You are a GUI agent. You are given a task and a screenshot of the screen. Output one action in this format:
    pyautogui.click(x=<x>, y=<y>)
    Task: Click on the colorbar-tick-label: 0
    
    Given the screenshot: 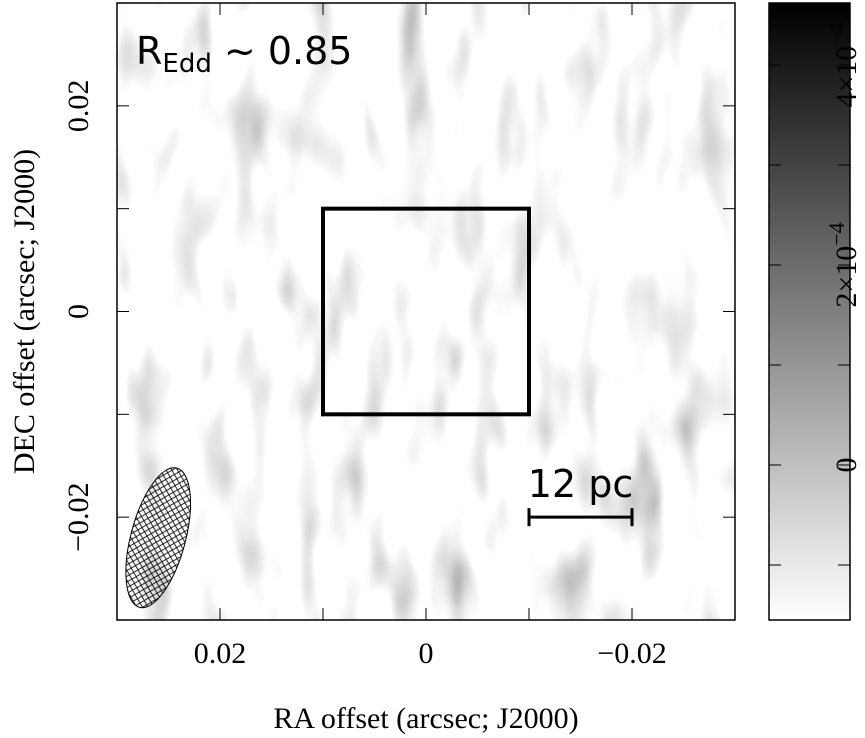 What is the action you would take?
    pyautogui.click(x=846, y=465)
    